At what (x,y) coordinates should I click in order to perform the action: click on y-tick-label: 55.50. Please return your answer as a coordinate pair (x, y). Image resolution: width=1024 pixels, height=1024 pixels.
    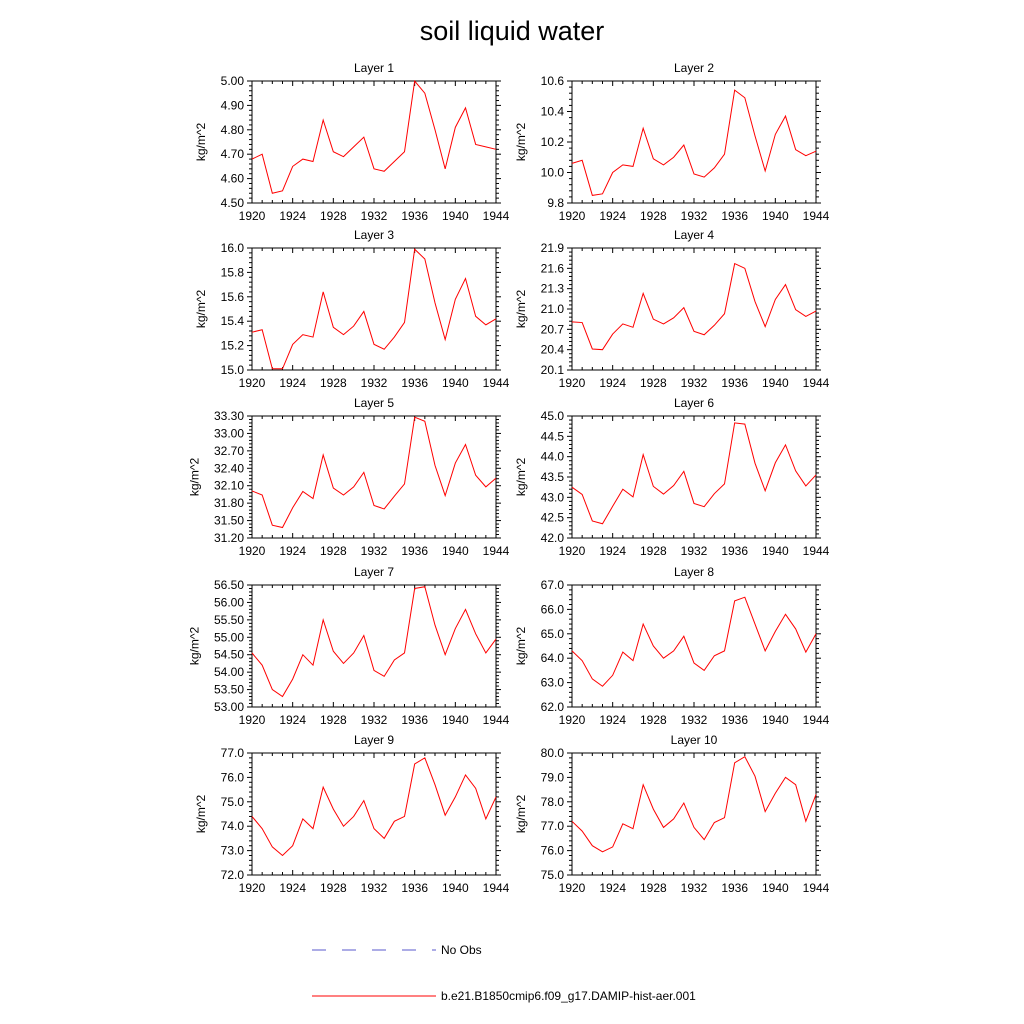
    Looking at the image, I should click on (229, 620).